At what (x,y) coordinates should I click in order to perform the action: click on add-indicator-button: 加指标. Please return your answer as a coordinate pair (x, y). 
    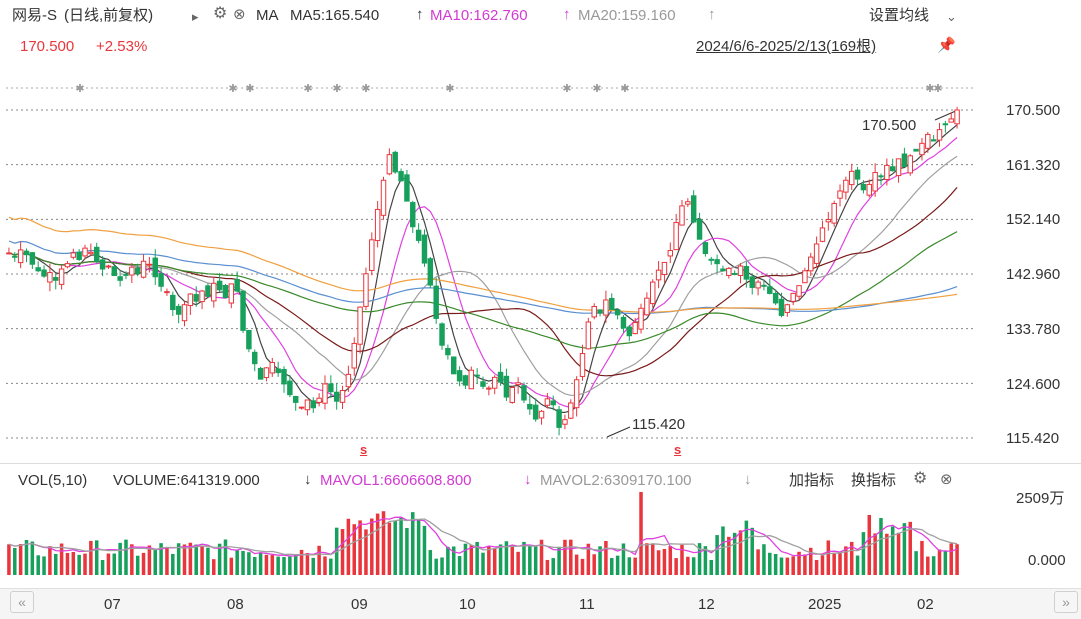
    Looking at the image, I should click on (812, 480).